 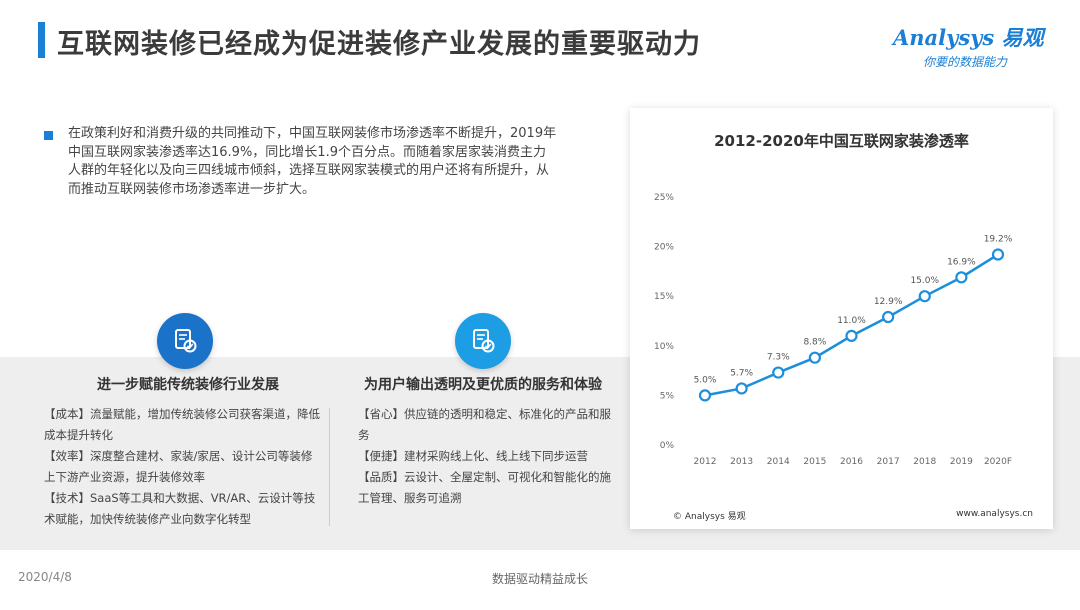 What do you see at coordinates (48, 135) in the screenshot?
I see `bullet-square-icon` at bounding box center [48, 135].